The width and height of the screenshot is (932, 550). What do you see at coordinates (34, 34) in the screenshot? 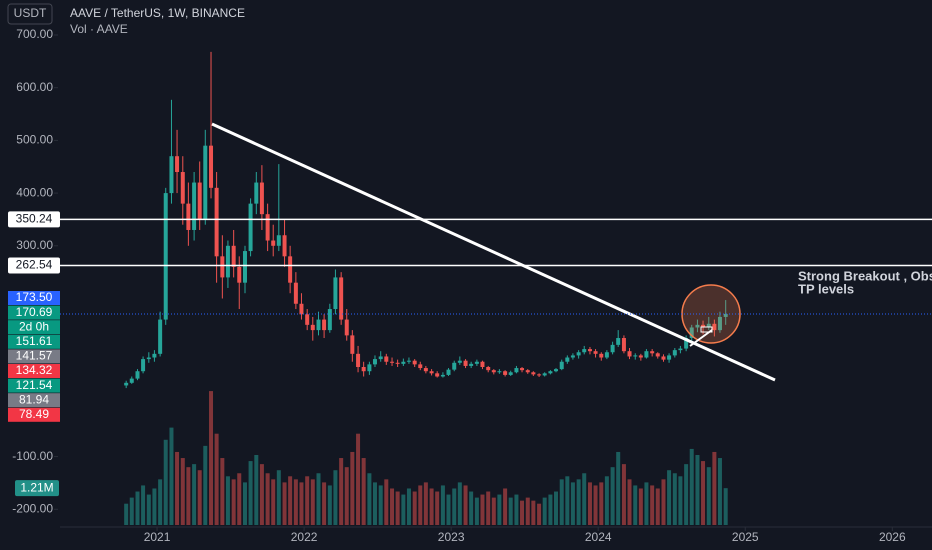
I see `y-tick-label: 700.00` at bounding box center [34, 34].